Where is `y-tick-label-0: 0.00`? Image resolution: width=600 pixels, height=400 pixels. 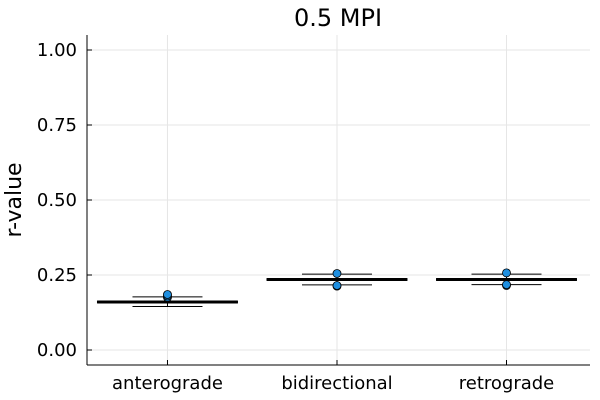
y-tick-label-0: 0.00 is located at coordinates (57, 350).